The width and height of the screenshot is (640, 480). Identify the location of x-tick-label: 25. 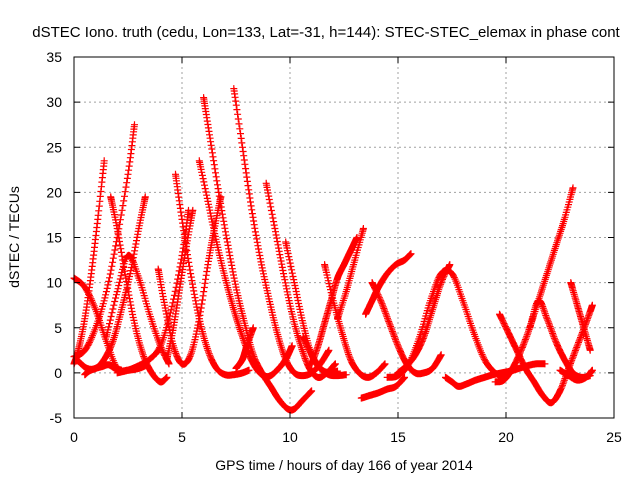
(614, 437).